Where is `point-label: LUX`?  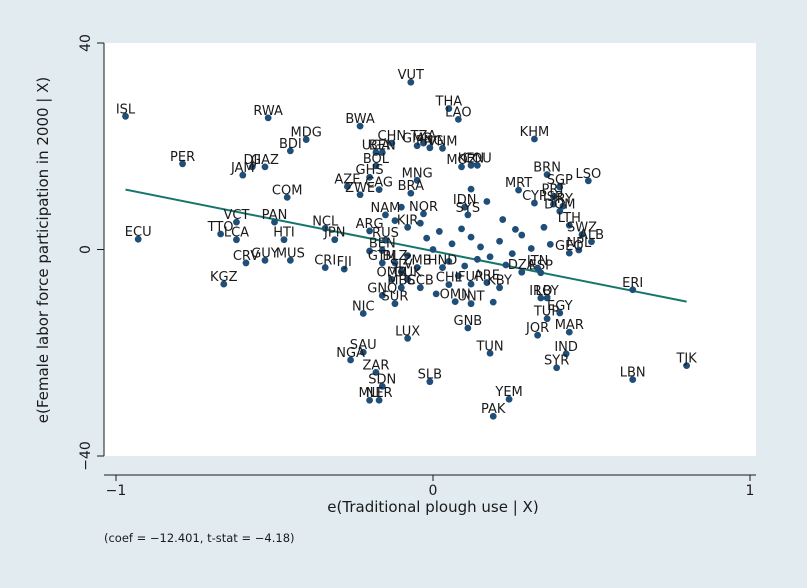
point-label: LUX is located at coordinates (407, 331).